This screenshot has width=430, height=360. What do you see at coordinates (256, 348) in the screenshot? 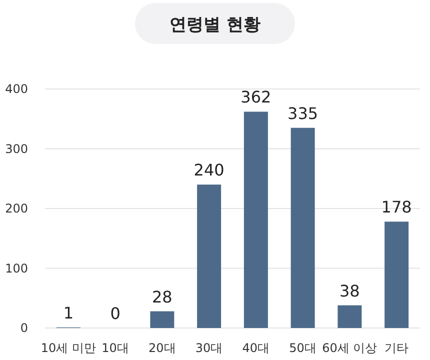
I see `x-tick-label: 40대` at bounding box center [256, 348].